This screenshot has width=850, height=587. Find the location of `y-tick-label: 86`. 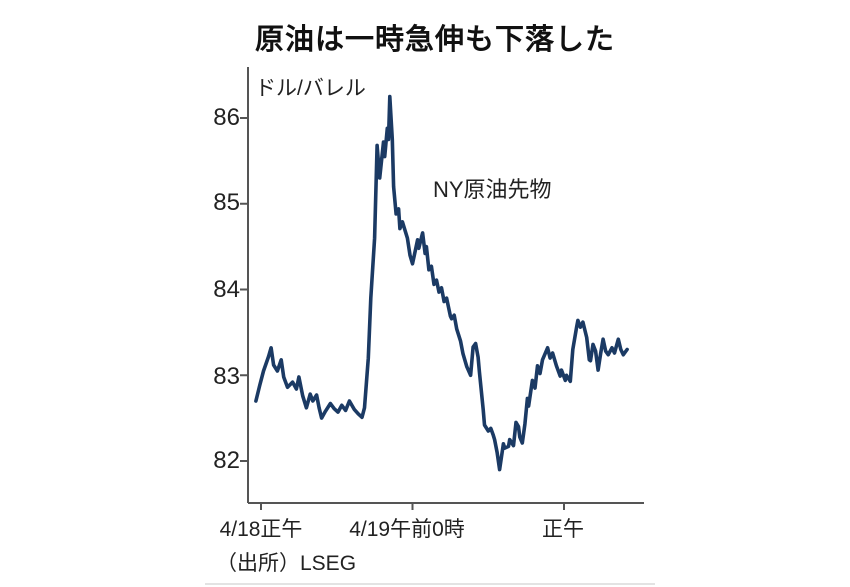

y-tick-label: 86 is located at coordinates (226, 117).